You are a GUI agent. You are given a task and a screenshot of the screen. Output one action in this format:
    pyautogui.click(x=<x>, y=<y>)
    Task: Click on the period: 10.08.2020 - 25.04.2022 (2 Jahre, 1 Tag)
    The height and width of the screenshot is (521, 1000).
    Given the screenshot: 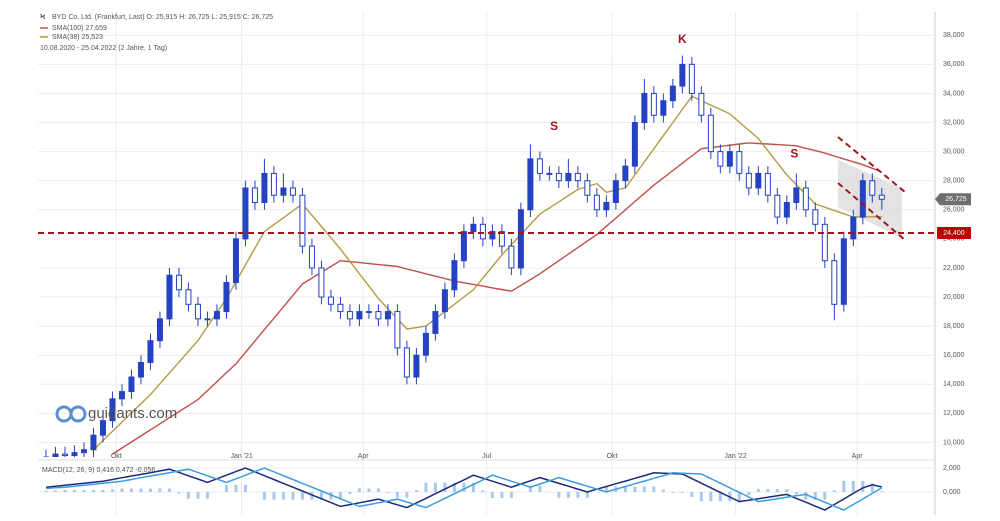 What is the action you would take?
    pyautogui.click(x=103, y=48)
    